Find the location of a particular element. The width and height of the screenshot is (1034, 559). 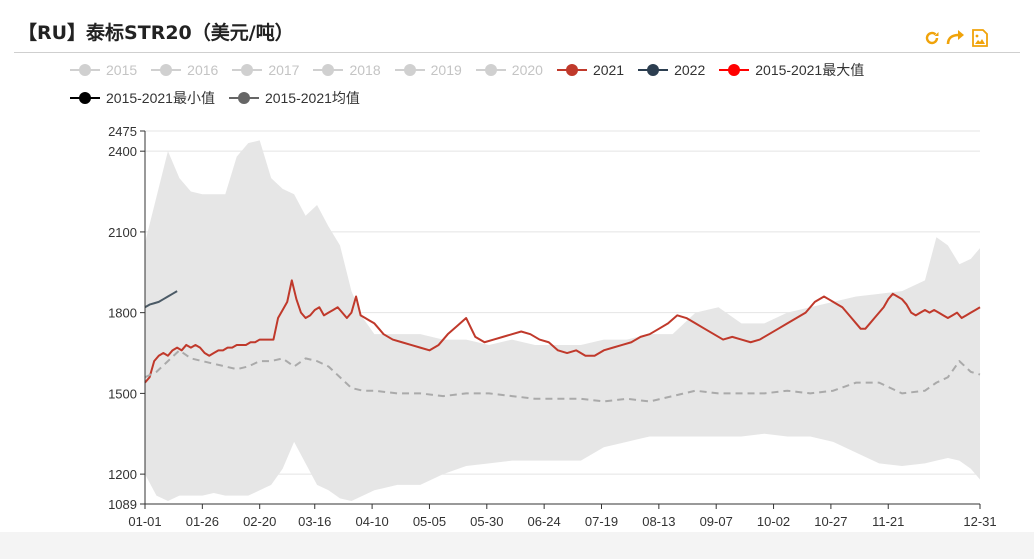

y-tick-label: 1500 is located at coordinates (122, 393).